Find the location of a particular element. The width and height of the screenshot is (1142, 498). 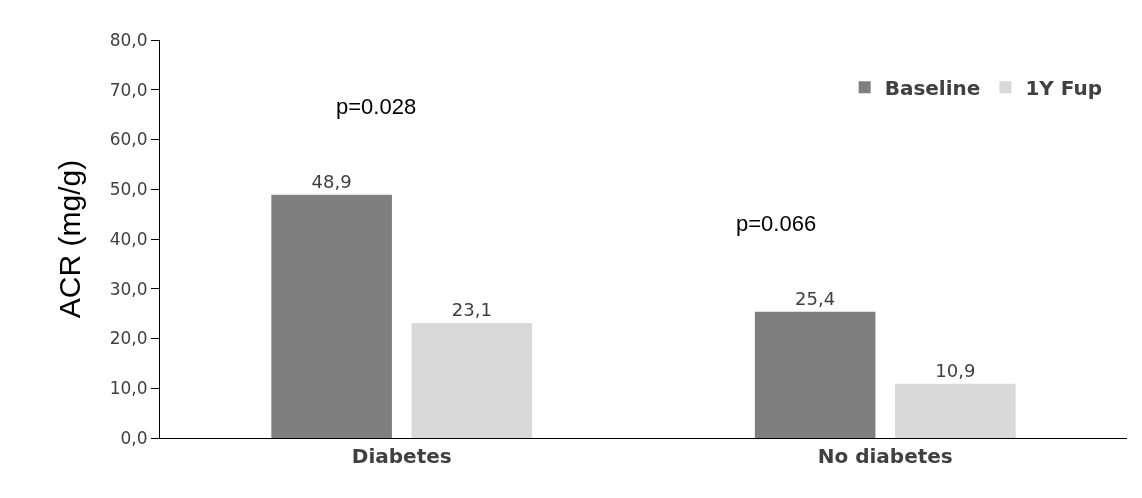

y-tick-label: 80,0 is located at coordinates (128, 39).